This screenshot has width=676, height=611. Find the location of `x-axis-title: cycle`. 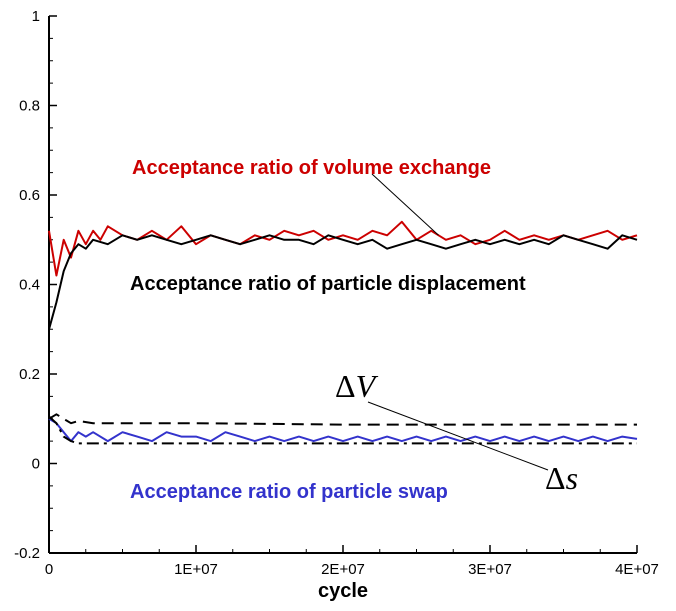

x-axis-title: cycle is located at coordinates (343, 591).